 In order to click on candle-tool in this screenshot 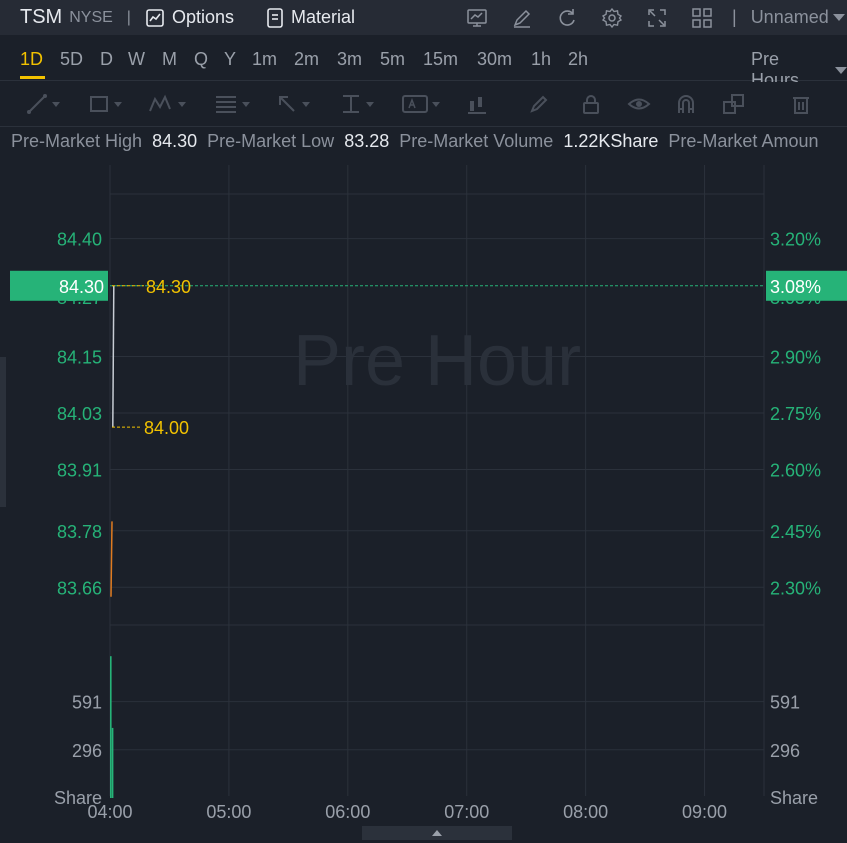, I will do `click(477, 104)`.